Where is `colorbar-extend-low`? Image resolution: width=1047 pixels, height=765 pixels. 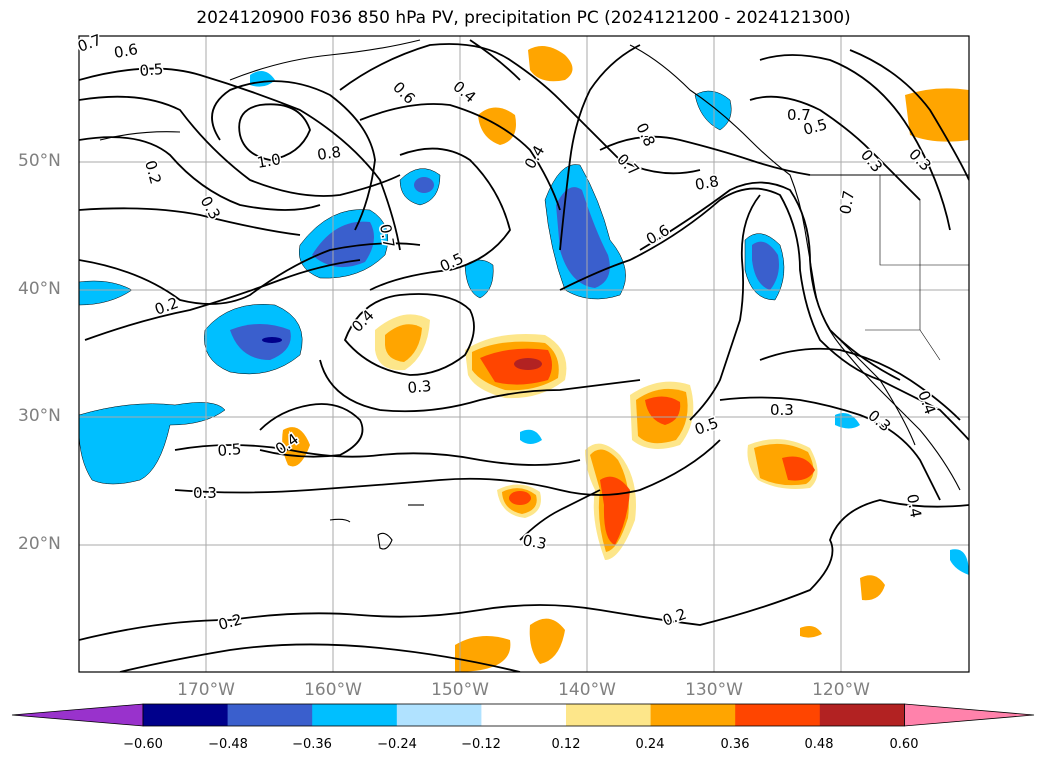
colorbar-extend-low is located at coordinates (77, 715).